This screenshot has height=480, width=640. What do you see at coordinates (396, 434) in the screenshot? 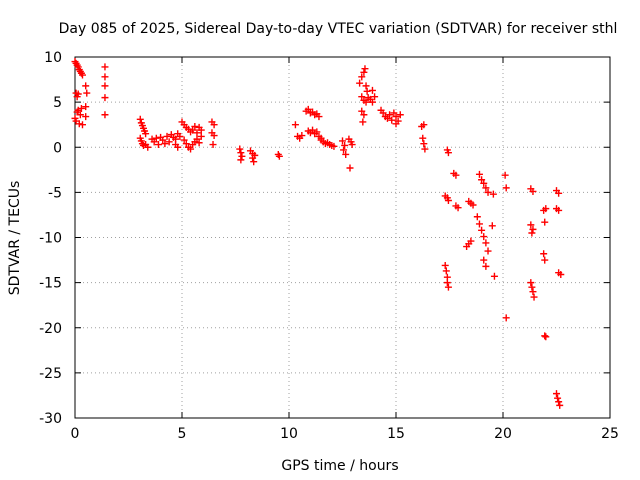
I see `x-tick-label: 15` at bounding box center [396, 434].